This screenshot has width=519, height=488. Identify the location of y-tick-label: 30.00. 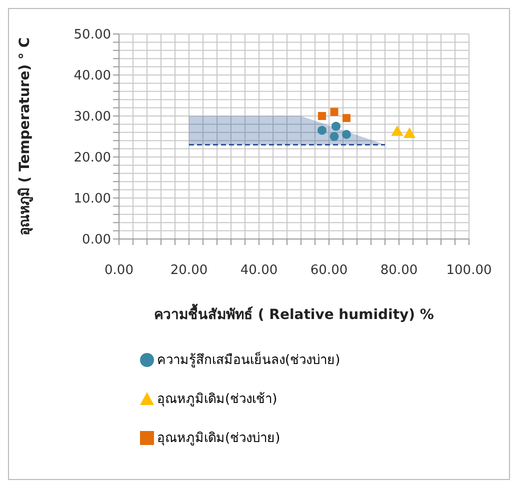
(92, 117).